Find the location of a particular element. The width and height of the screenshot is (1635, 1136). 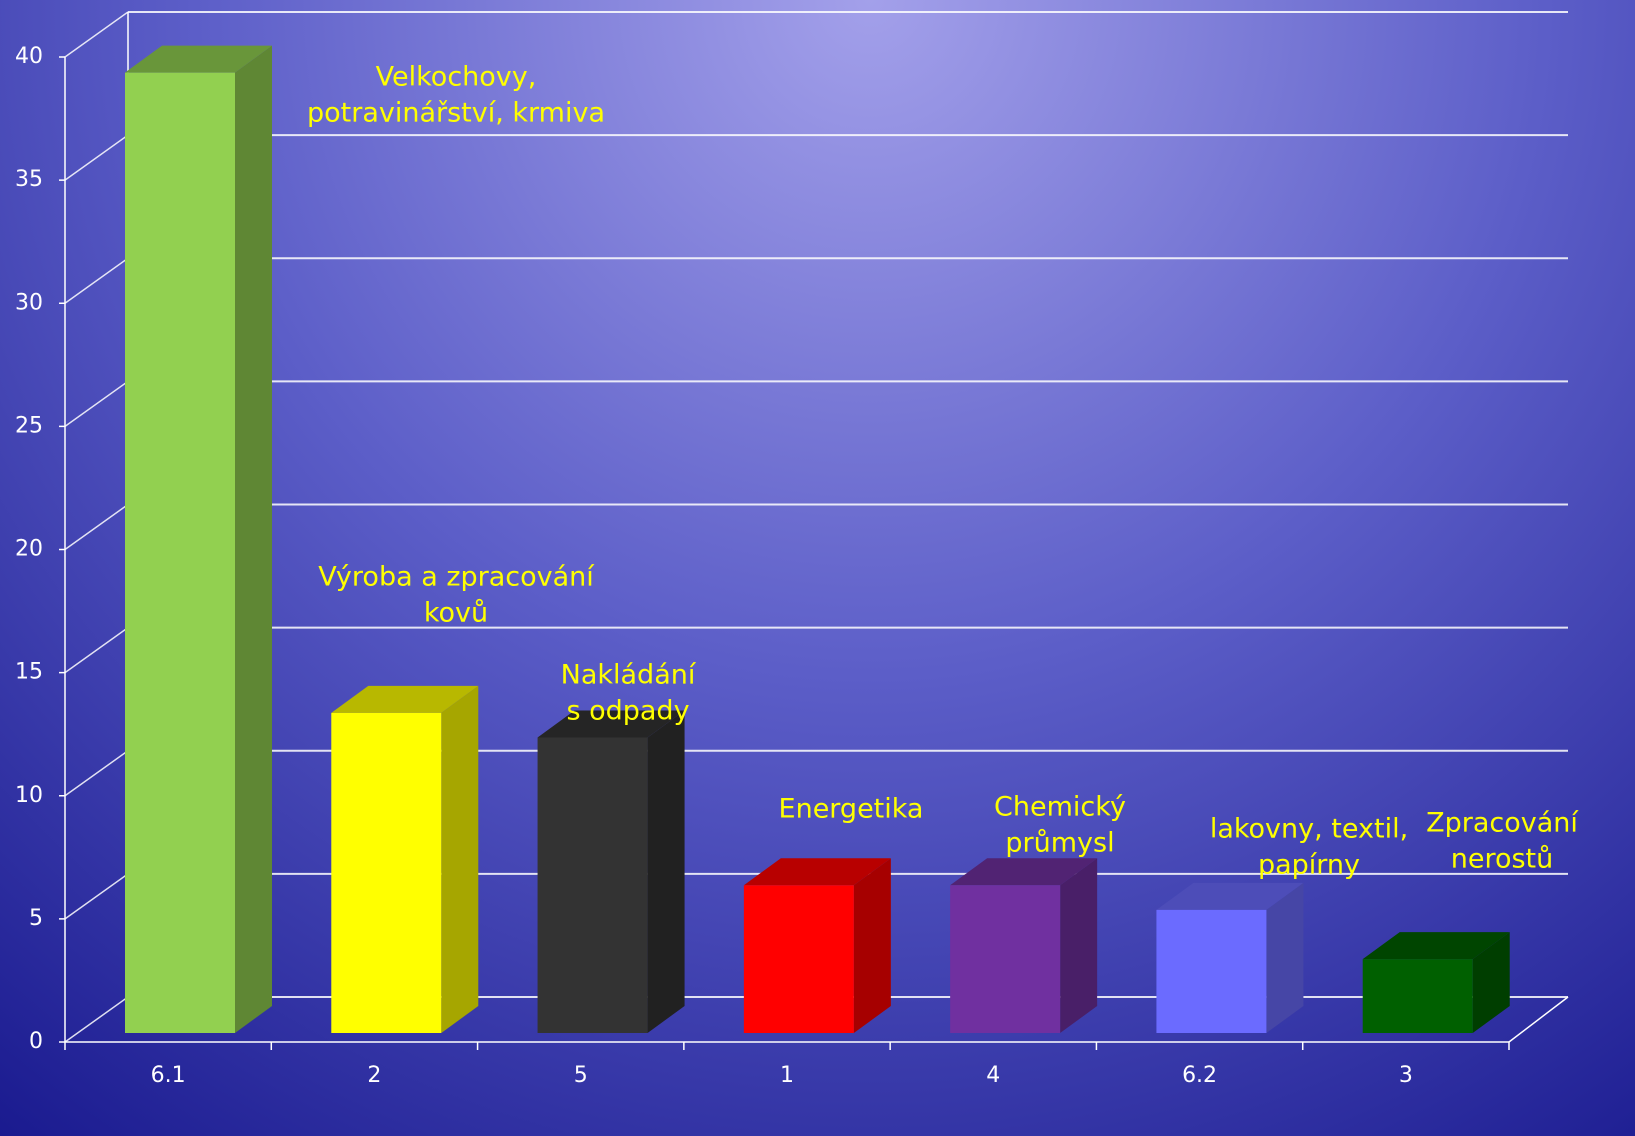

annotation: nerostů is located at coordinates (1502, 859).